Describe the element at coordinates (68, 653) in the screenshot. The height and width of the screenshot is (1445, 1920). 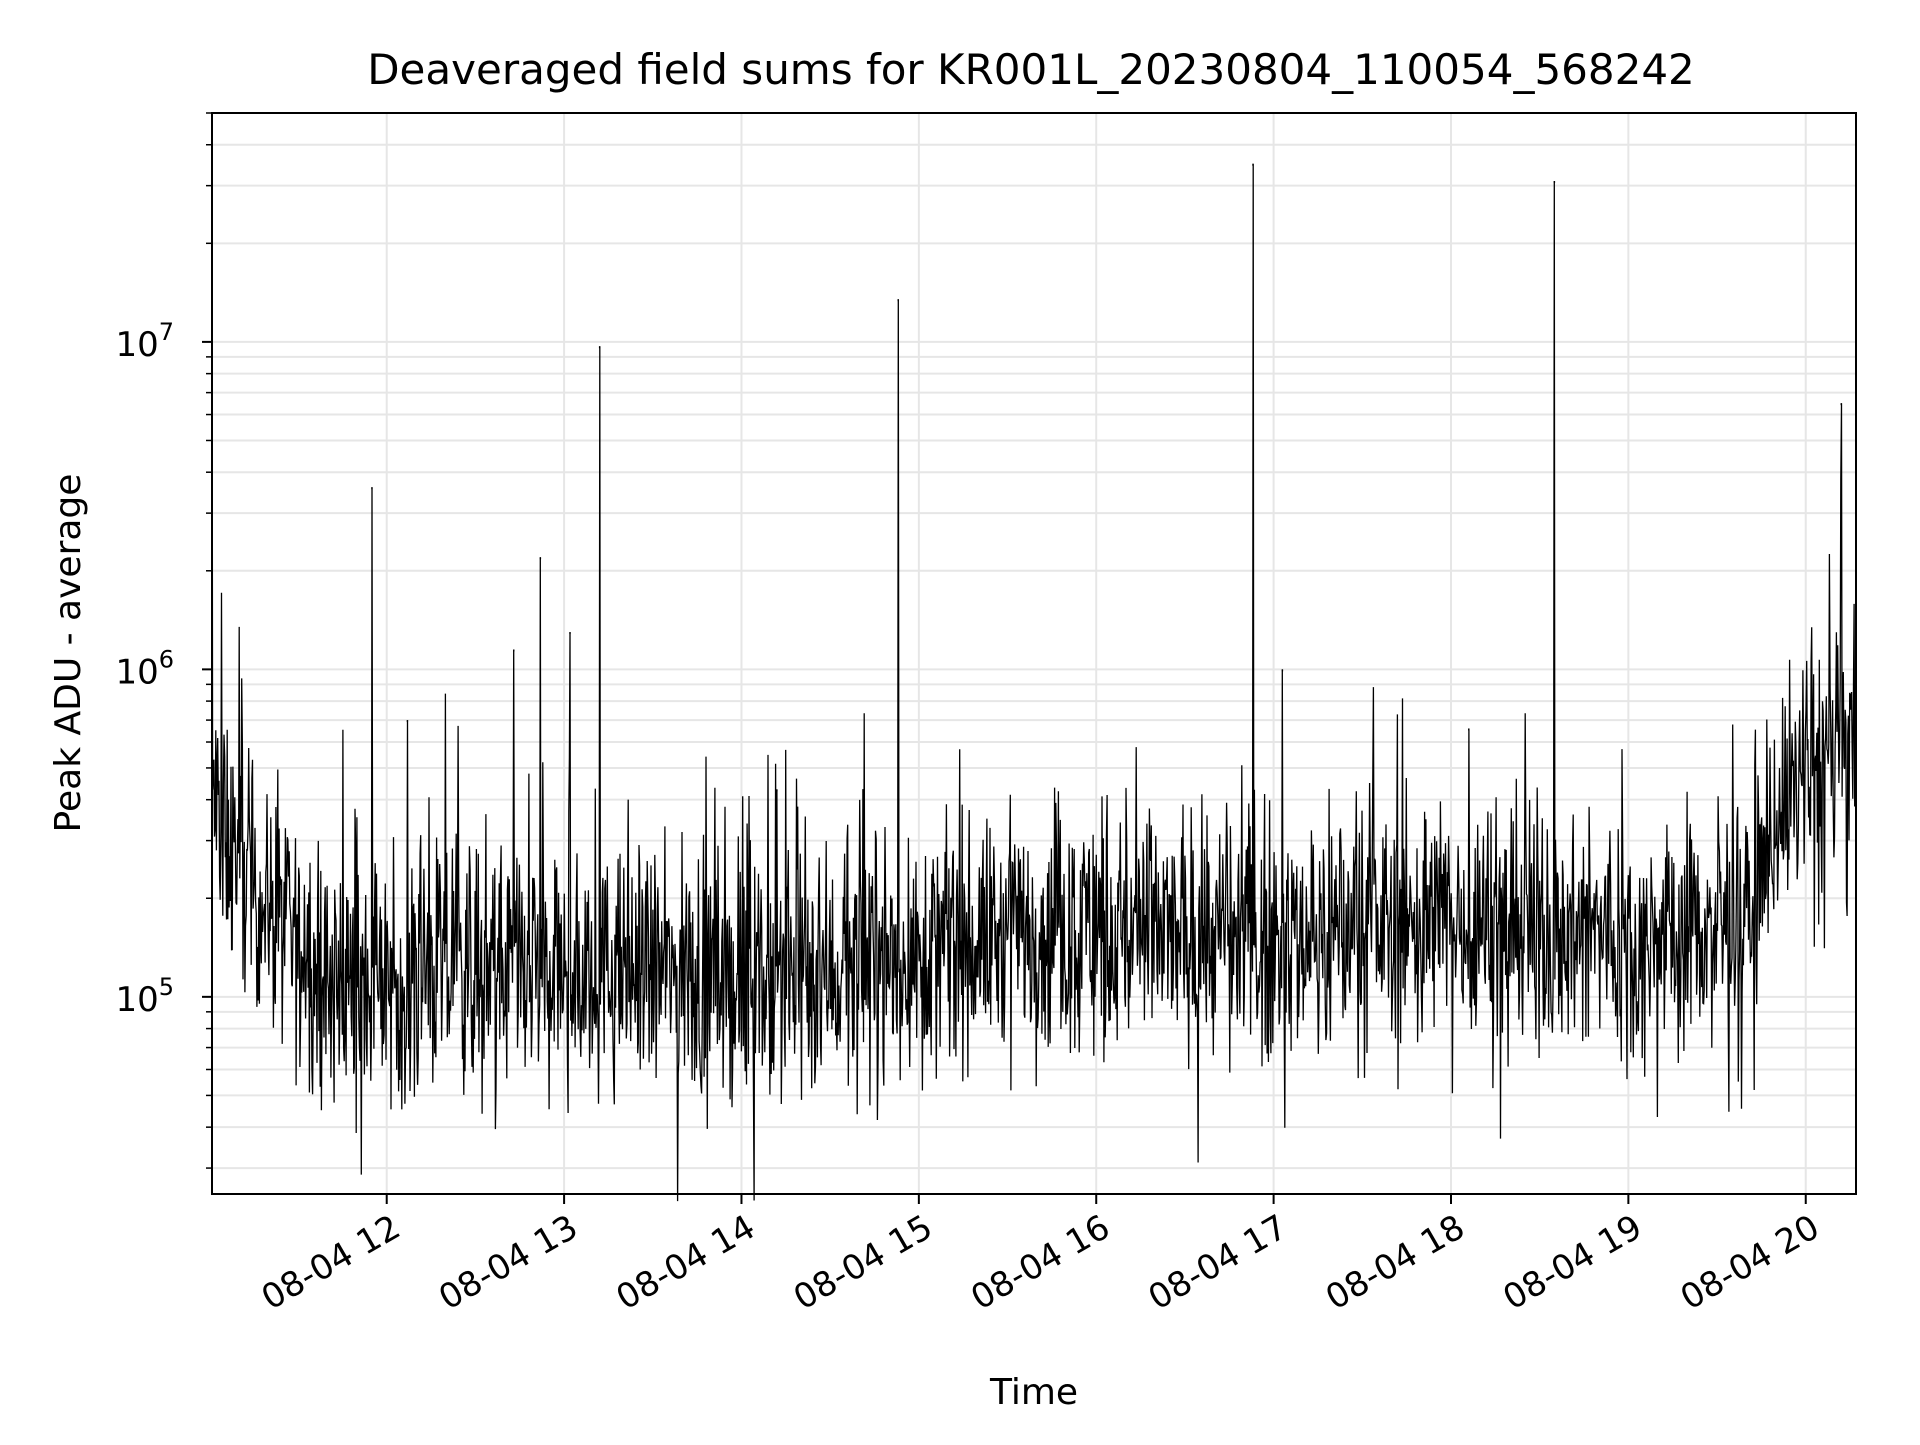
I see `y-axis-label: Peak ADU - average` at that location.